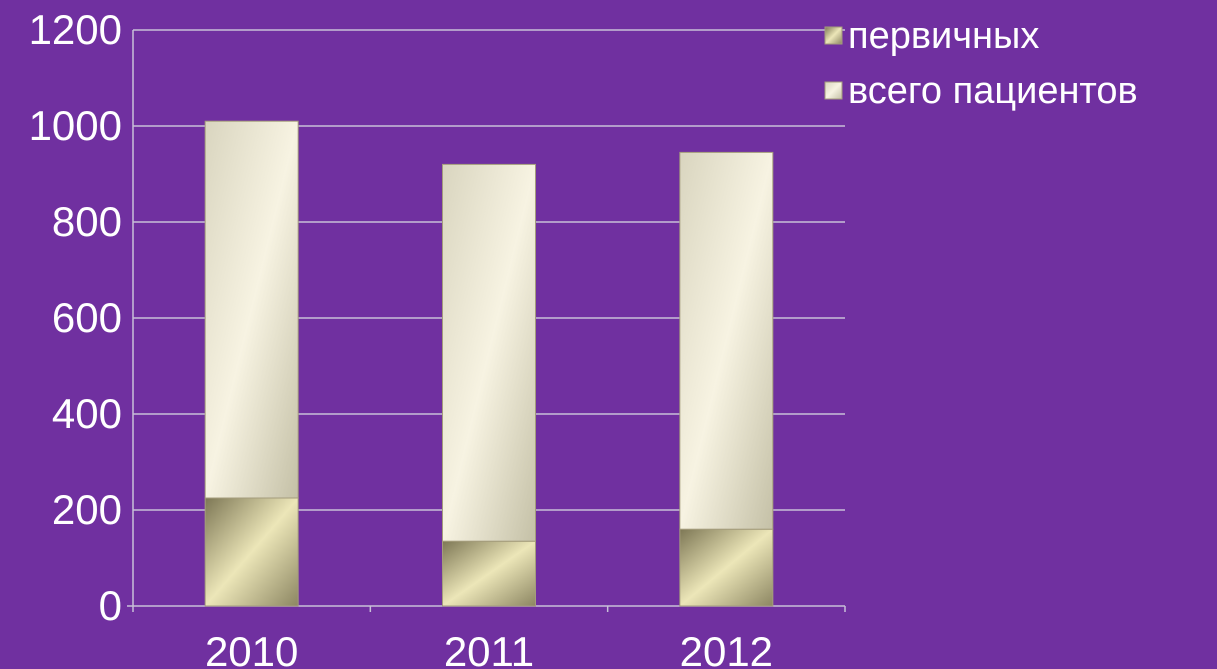  I want to click on x-tick-label: 2010, so click(251, 648).